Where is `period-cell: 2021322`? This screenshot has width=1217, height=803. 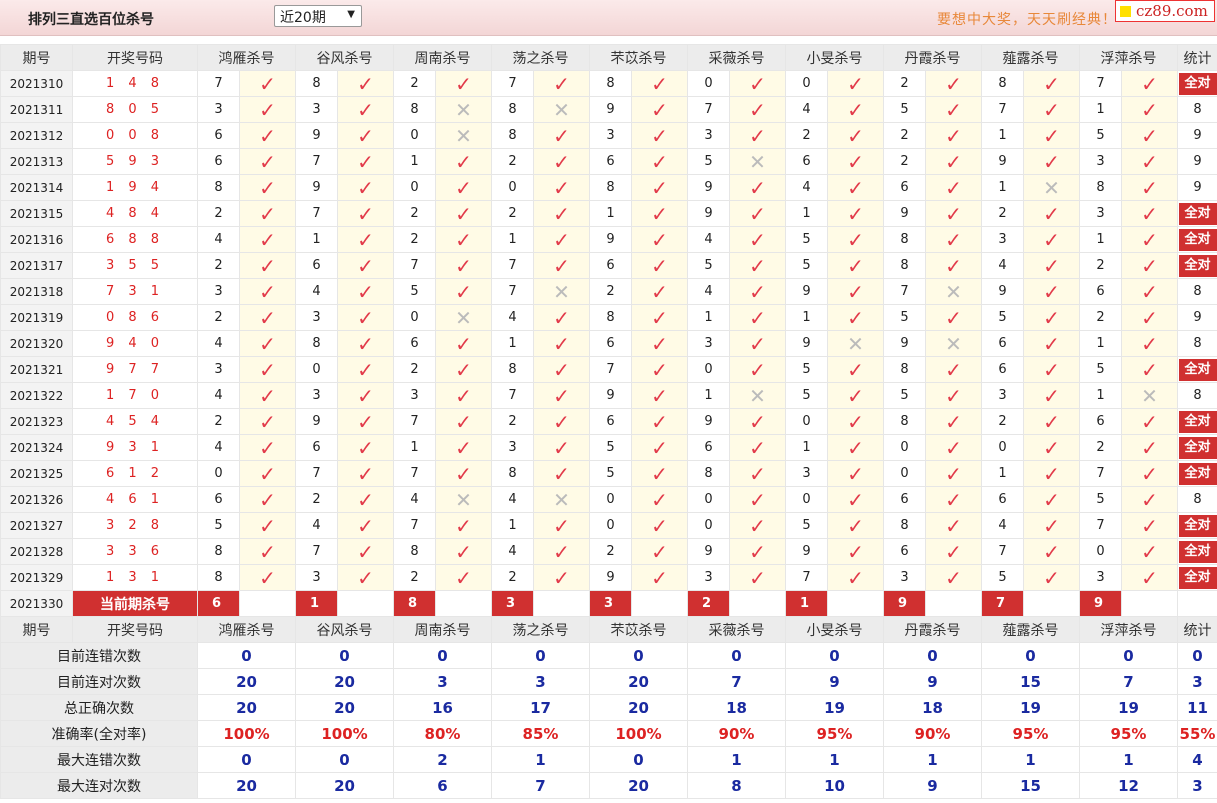 period-cell: 2021322 is located at coordinates (36, 395).